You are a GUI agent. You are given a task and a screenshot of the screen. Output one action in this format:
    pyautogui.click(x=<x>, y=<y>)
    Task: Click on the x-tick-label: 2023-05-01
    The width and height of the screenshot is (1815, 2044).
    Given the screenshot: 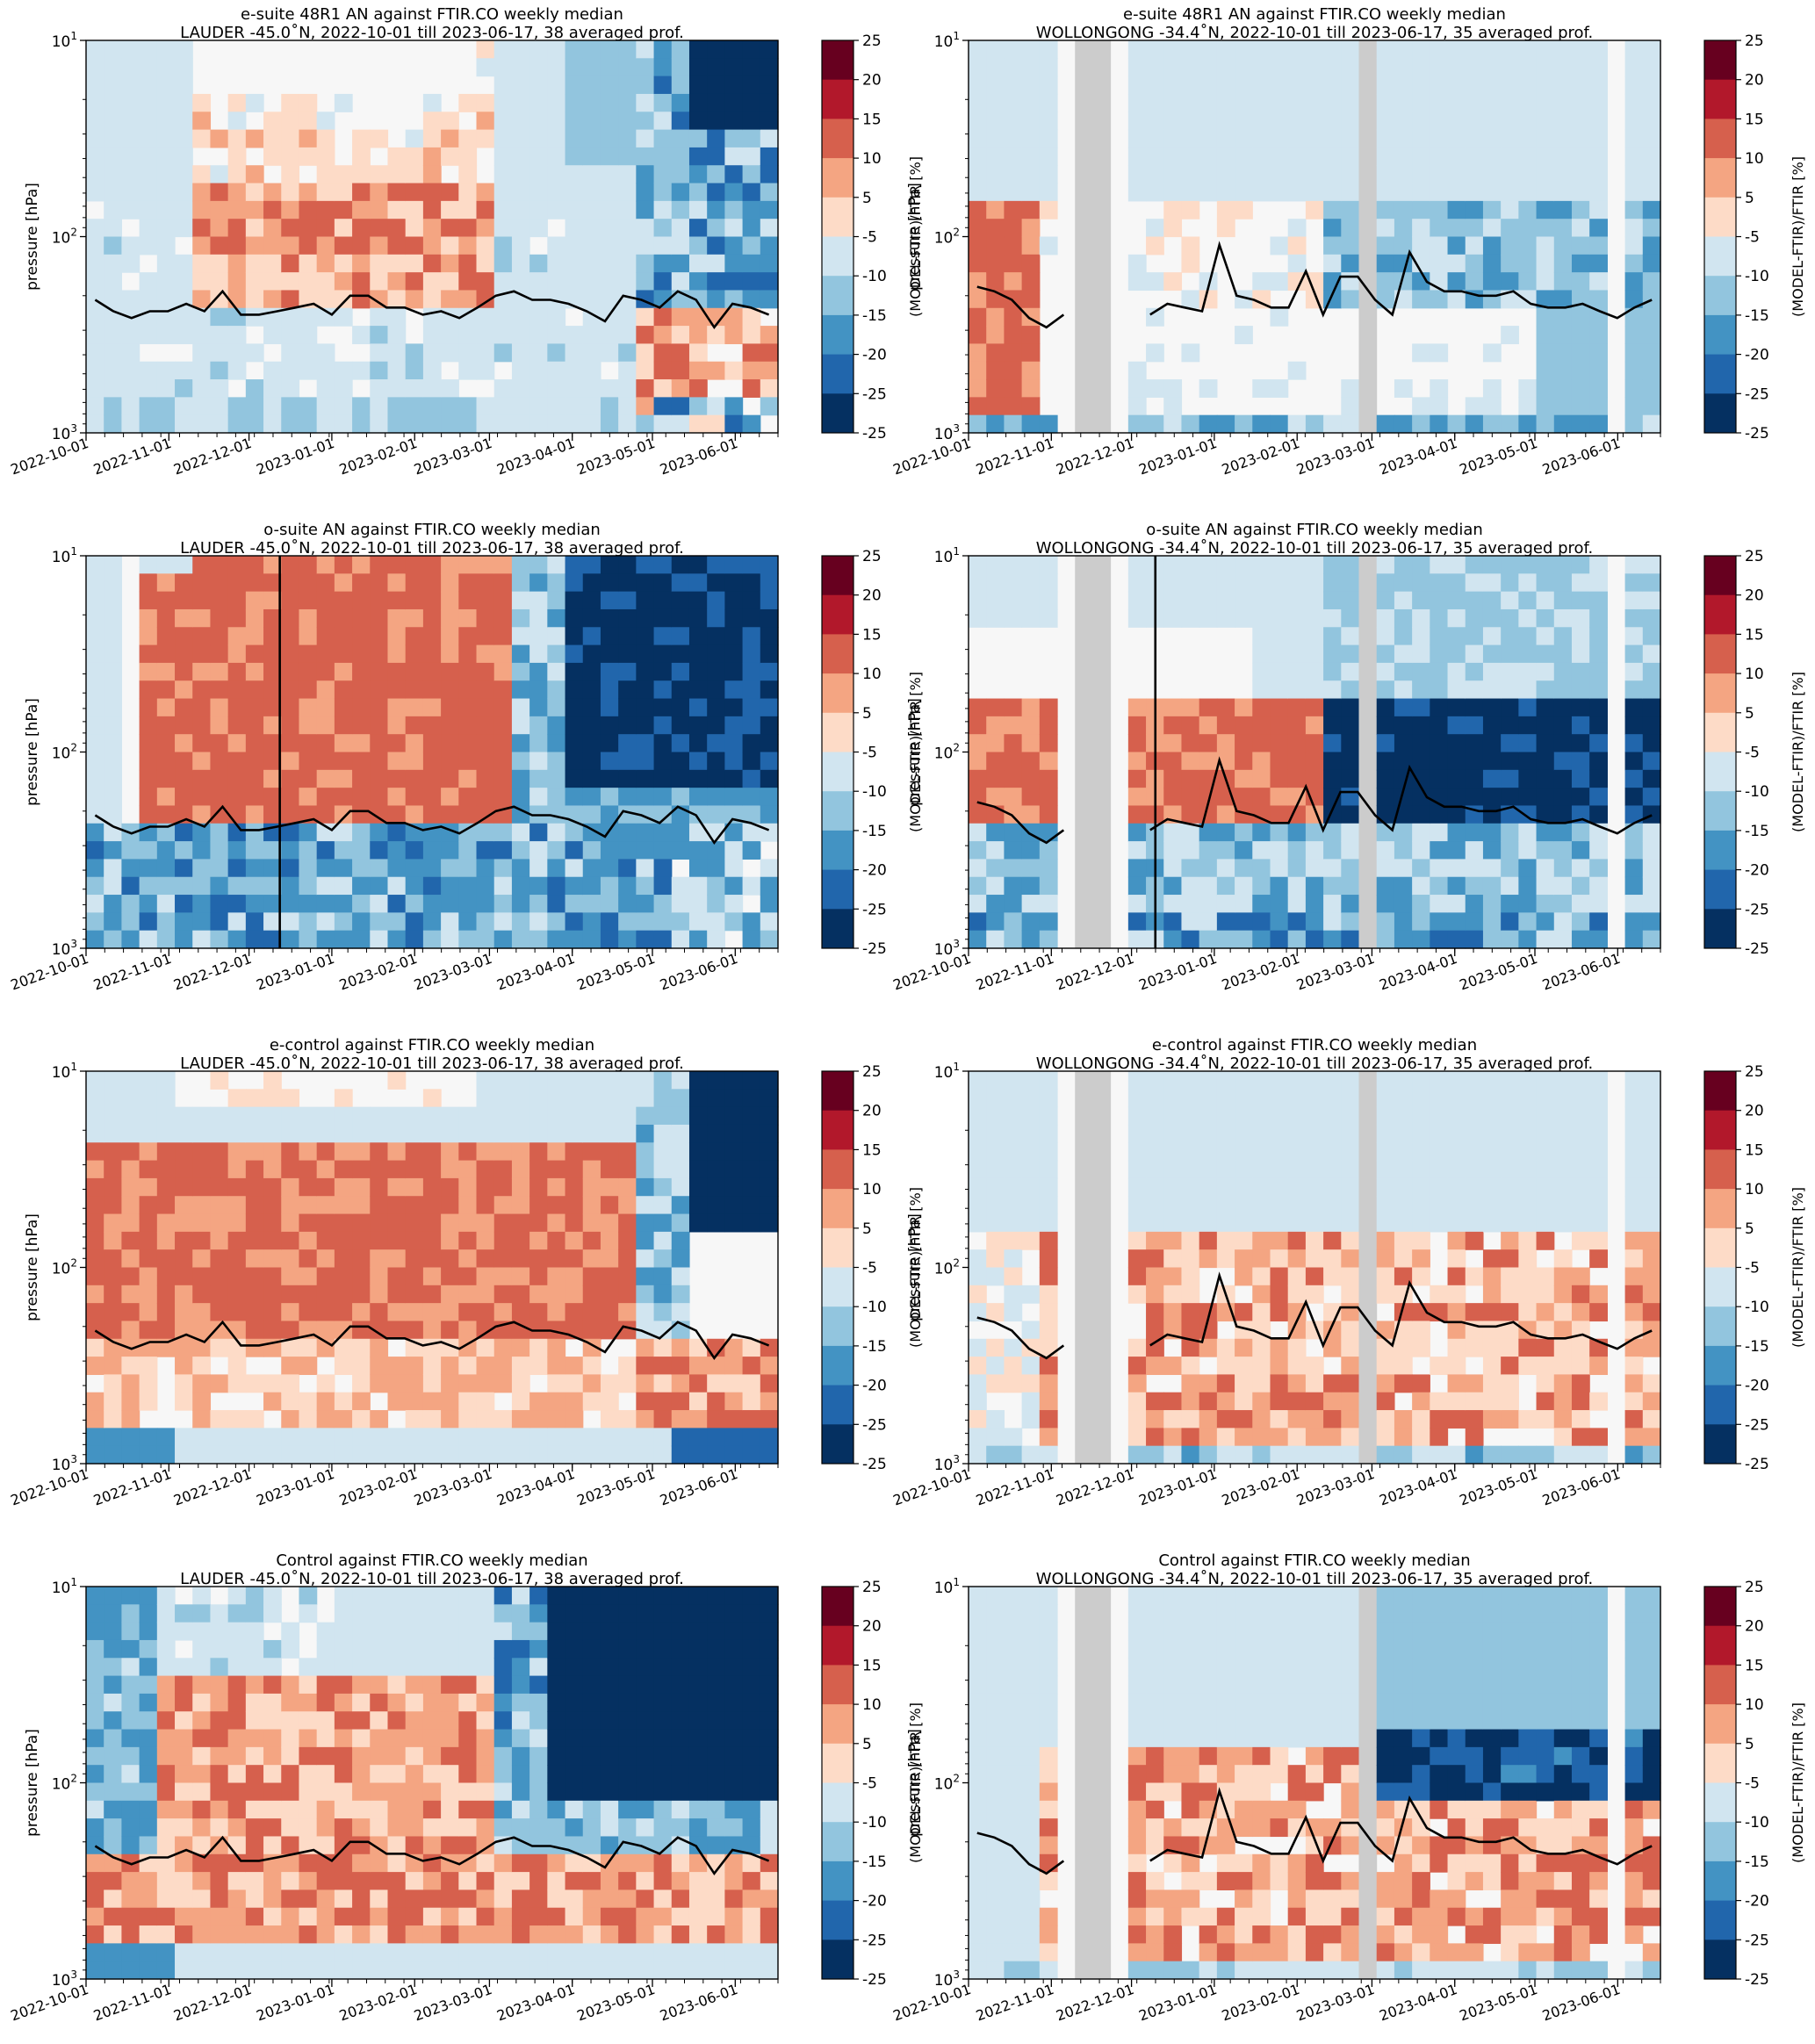 What is the action you would take?
    pyautogui.click(x=616, y=457)
    